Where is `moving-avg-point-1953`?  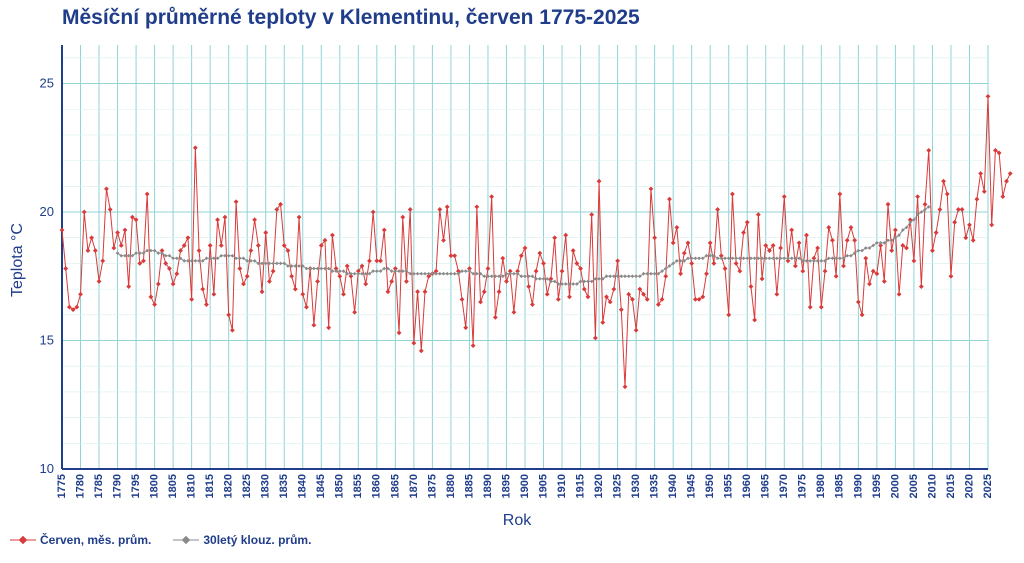 moving-avg-point-1953 is located at coordinates (721, 258).